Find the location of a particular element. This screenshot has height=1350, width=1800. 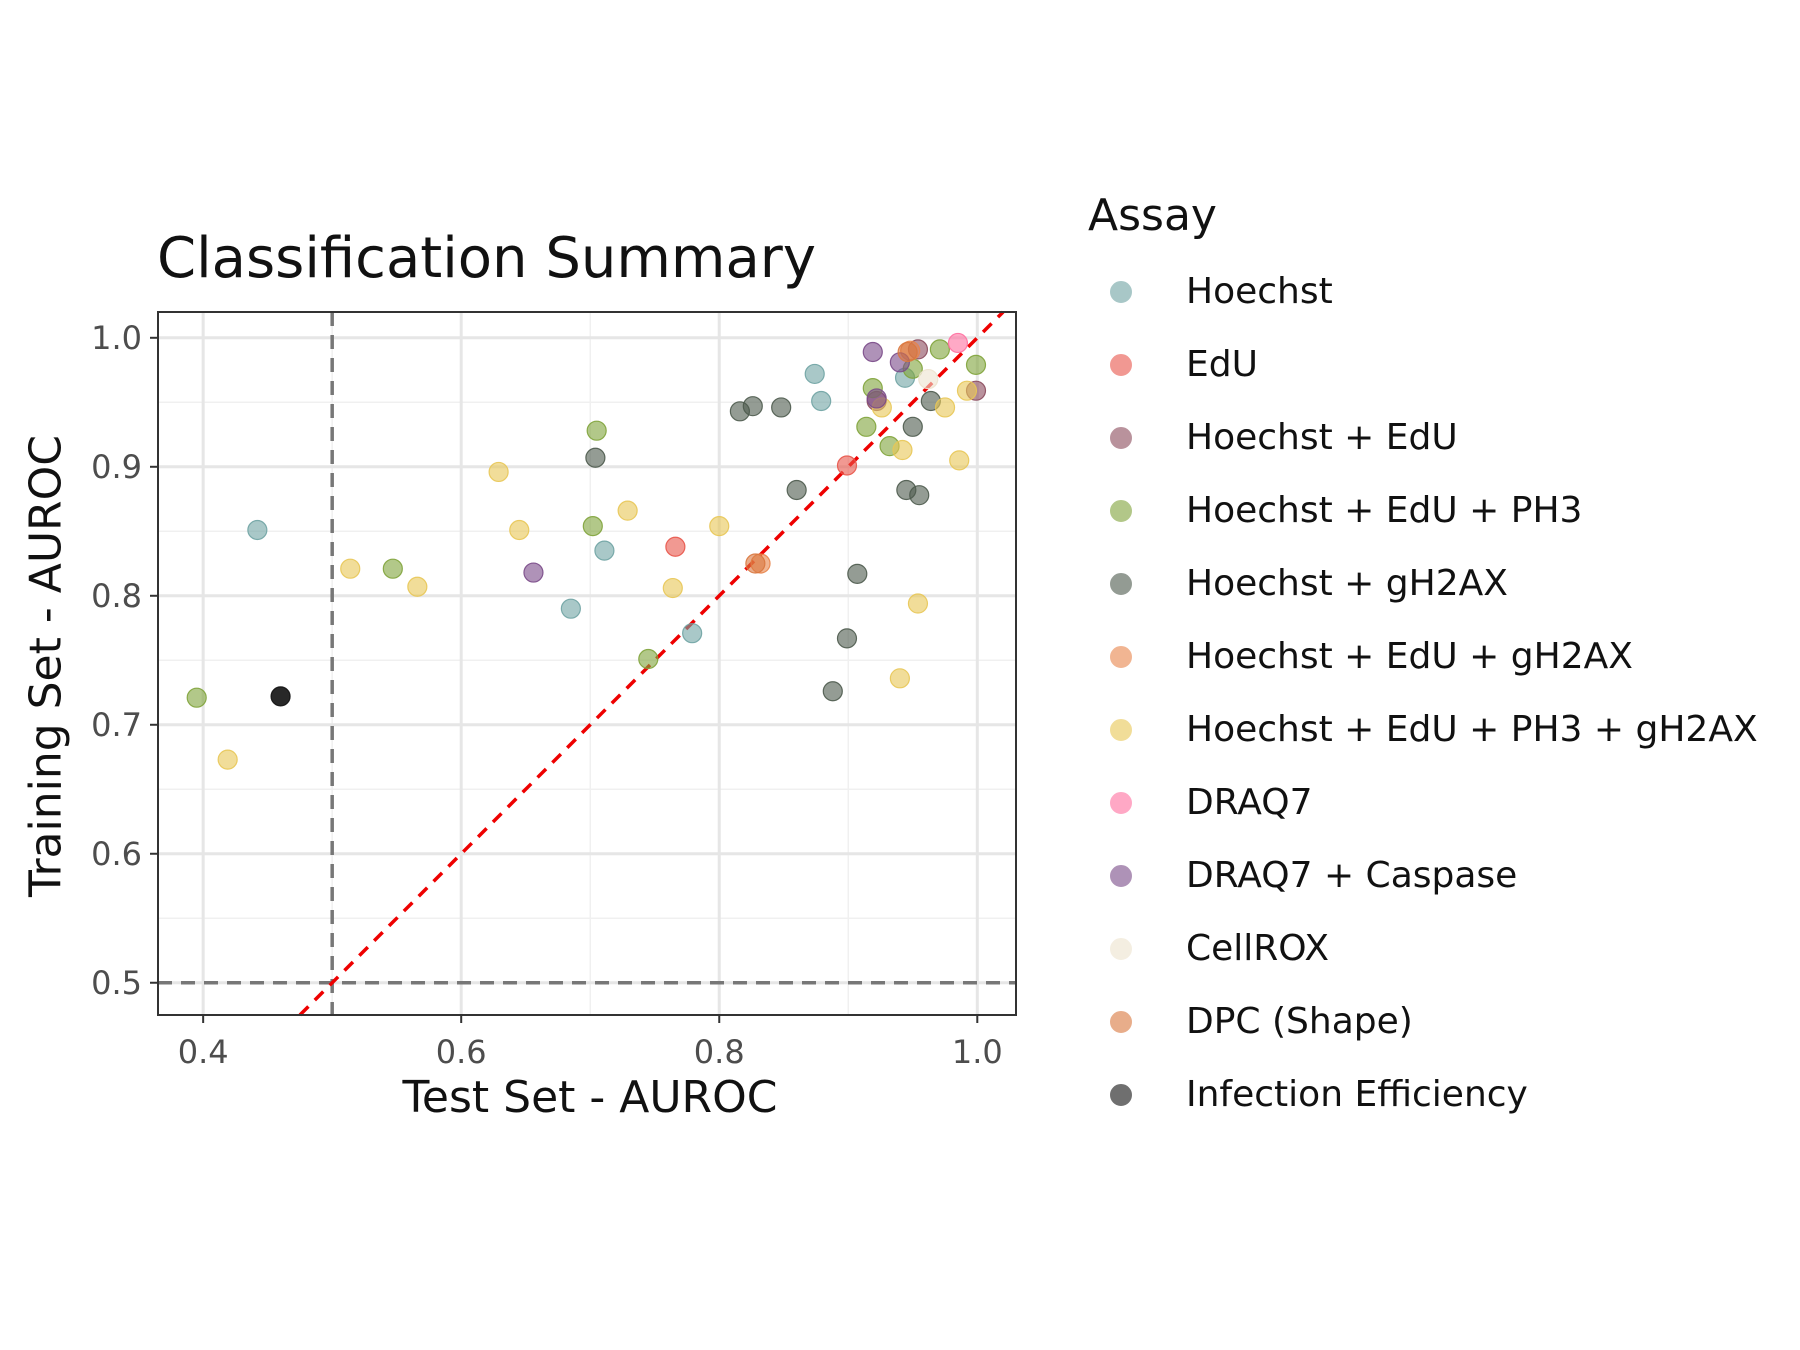

y-tick-label: 1.0 is located at coordinates (116, 338).